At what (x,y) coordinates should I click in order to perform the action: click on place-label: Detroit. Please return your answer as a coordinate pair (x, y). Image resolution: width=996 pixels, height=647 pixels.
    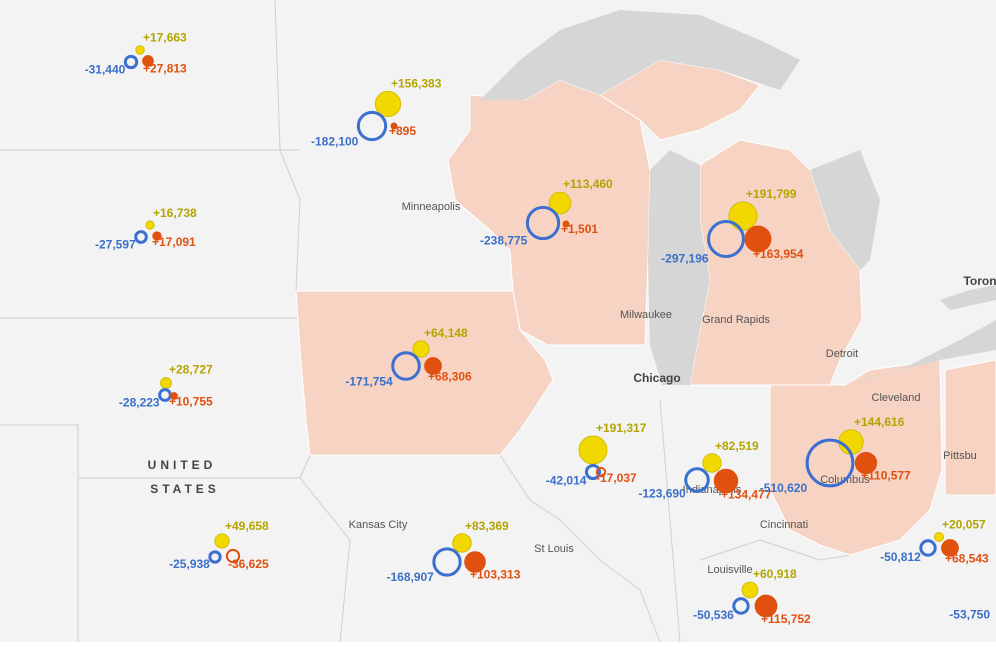
    Looking at the image, I should click on (842, 354).